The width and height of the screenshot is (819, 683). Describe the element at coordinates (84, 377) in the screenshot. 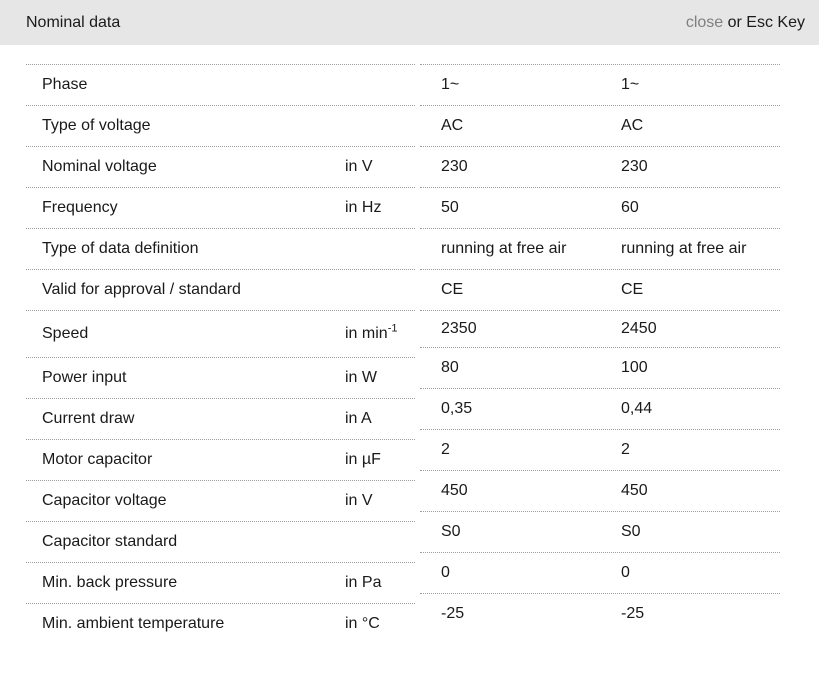

I see `parameter-label: Power input` at that location.